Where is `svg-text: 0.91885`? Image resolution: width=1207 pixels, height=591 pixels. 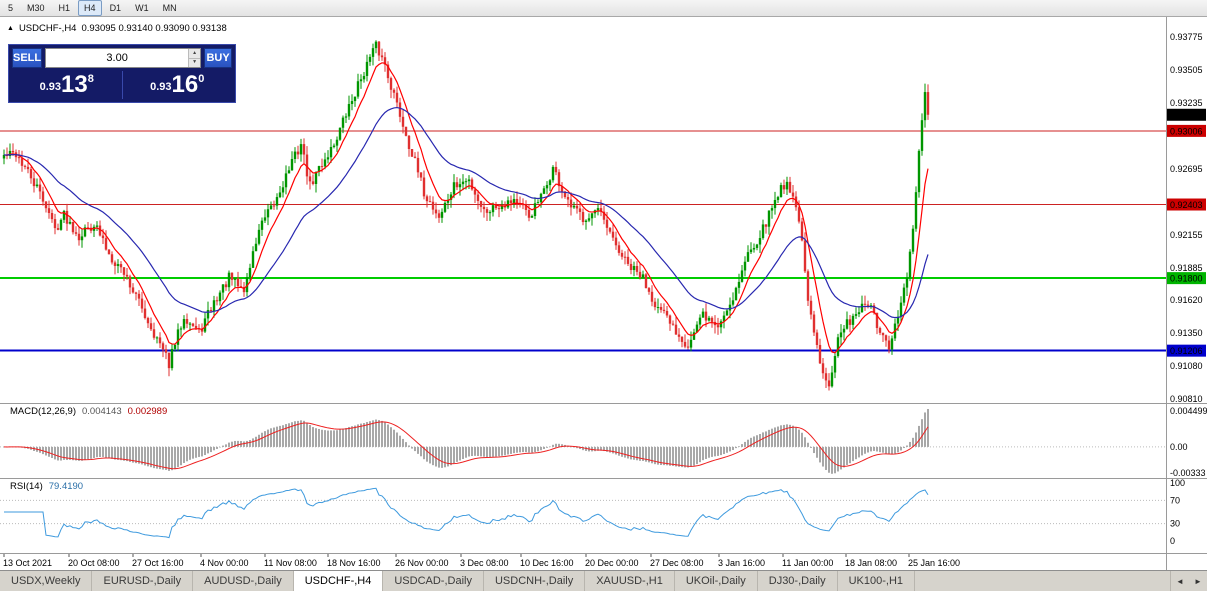
svg-text: 0.91885 is located at coordinates (1186, 268).